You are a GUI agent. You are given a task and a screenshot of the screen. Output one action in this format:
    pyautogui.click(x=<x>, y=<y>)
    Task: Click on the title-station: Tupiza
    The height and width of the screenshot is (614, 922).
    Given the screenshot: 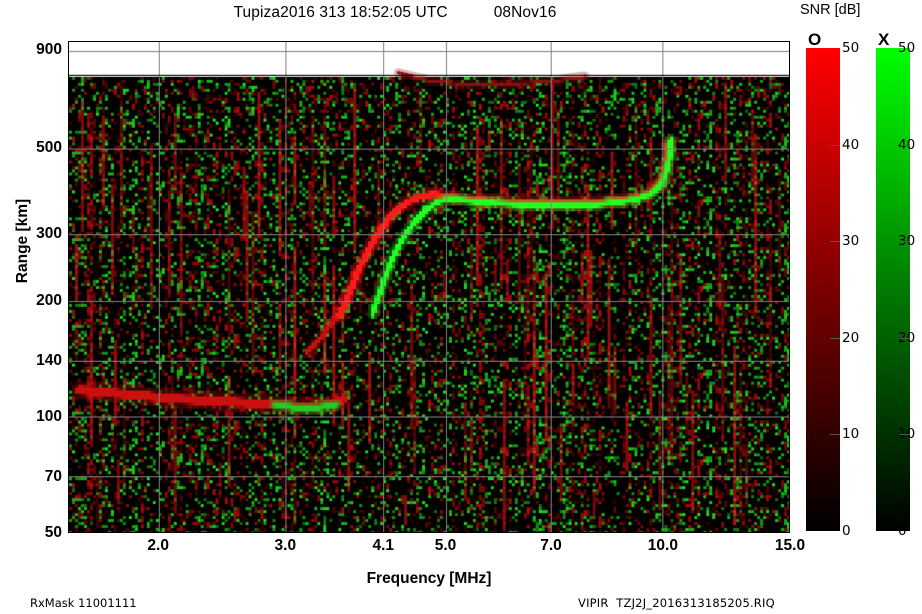 What is the action you would take?
    pyautogui.click(x=257, y=12)
    